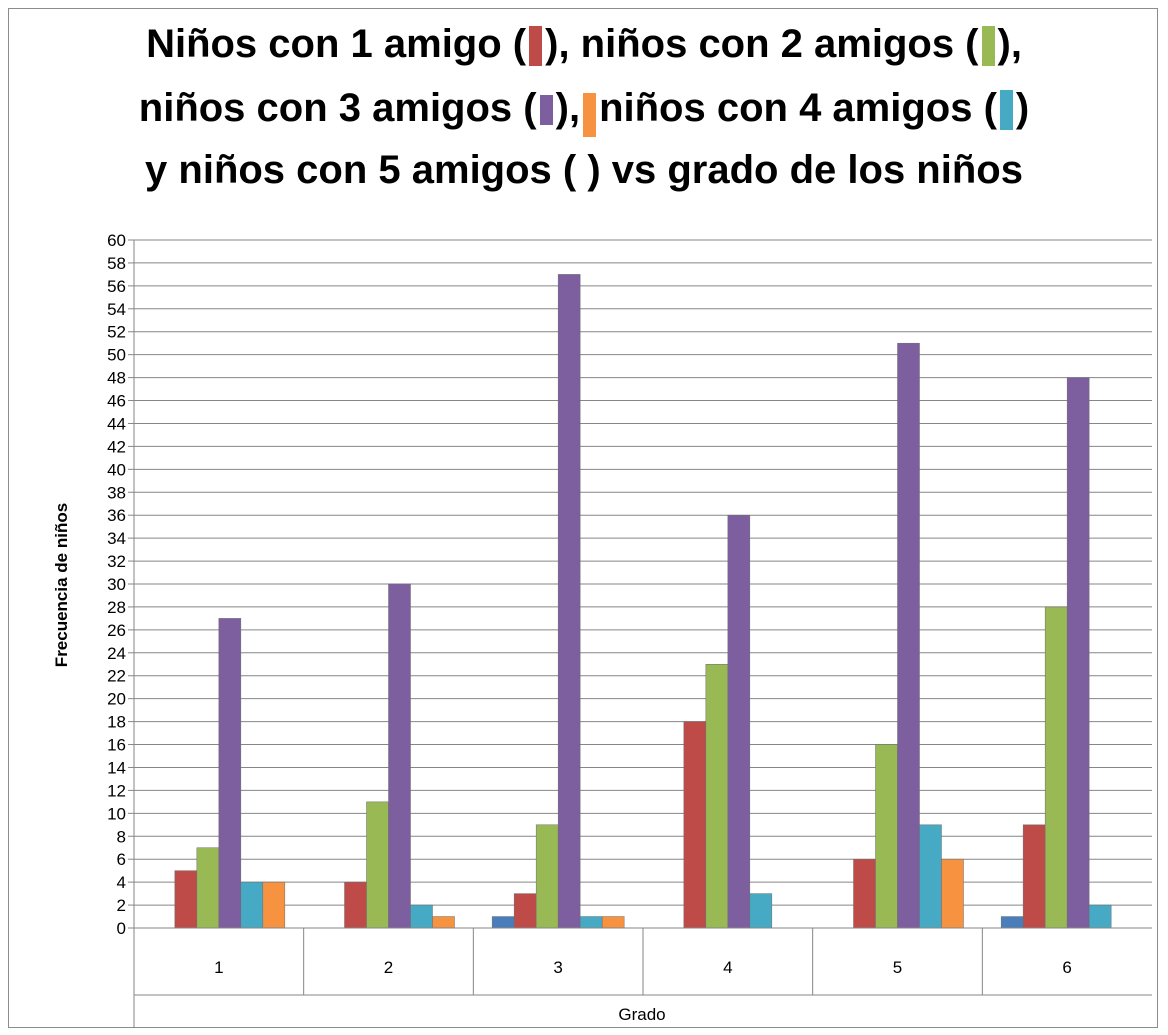  Describe the element at coordinates (642, 1014) in the screenshot. I see `x-axis-title: Grado` at that location.